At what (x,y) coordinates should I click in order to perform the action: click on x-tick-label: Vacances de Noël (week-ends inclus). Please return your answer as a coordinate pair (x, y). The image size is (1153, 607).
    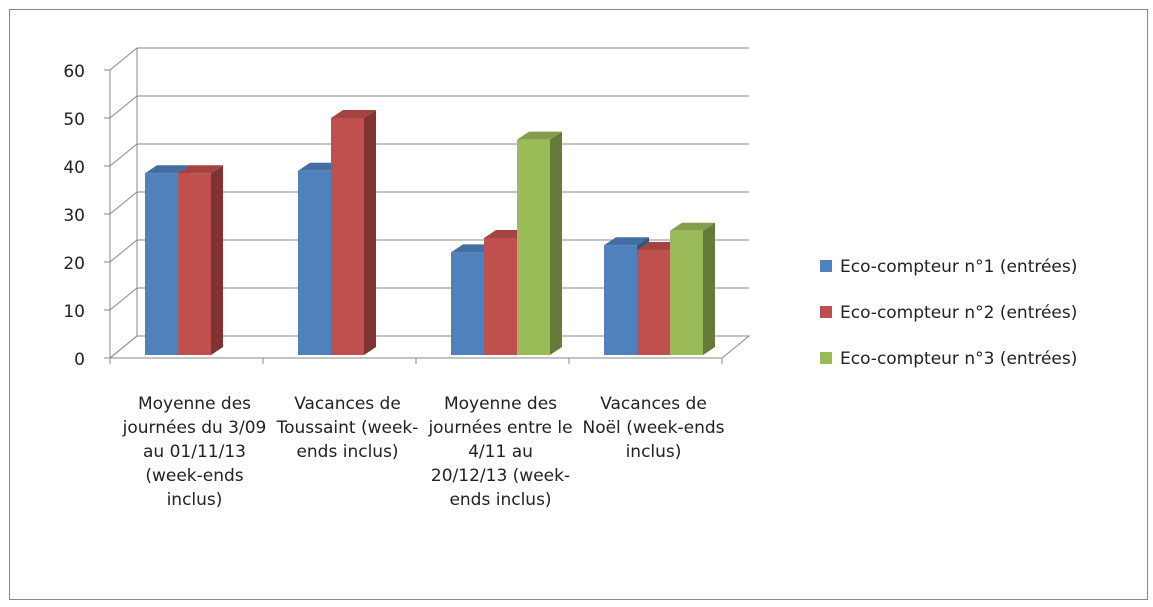
    Looking at the image, I should click on (653, 428).